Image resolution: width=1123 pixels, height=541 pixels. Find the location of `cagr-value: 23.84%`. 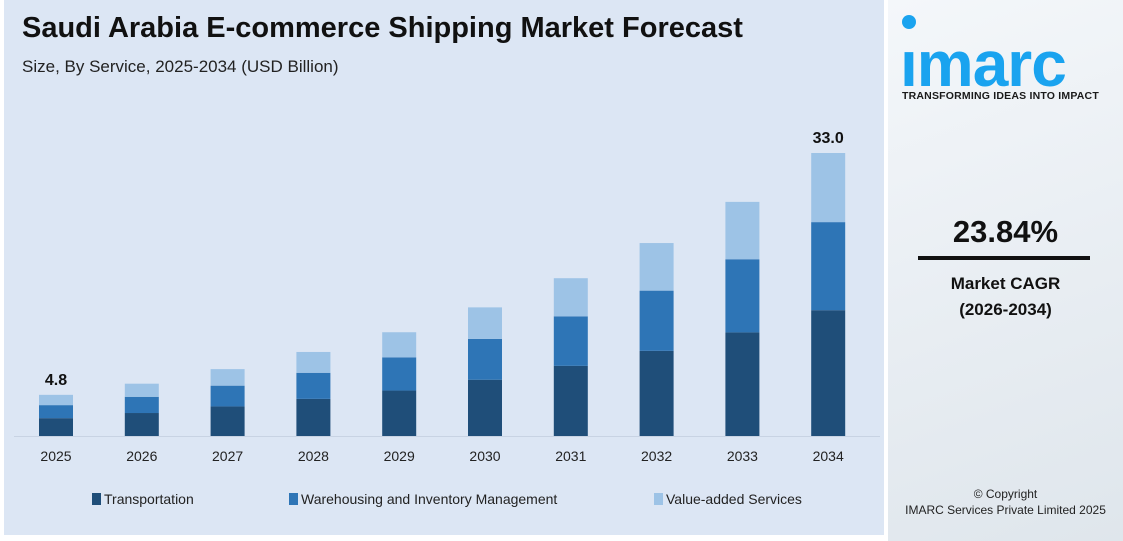

cagr-value: 23.84% is located at coordinates (1005, 231).